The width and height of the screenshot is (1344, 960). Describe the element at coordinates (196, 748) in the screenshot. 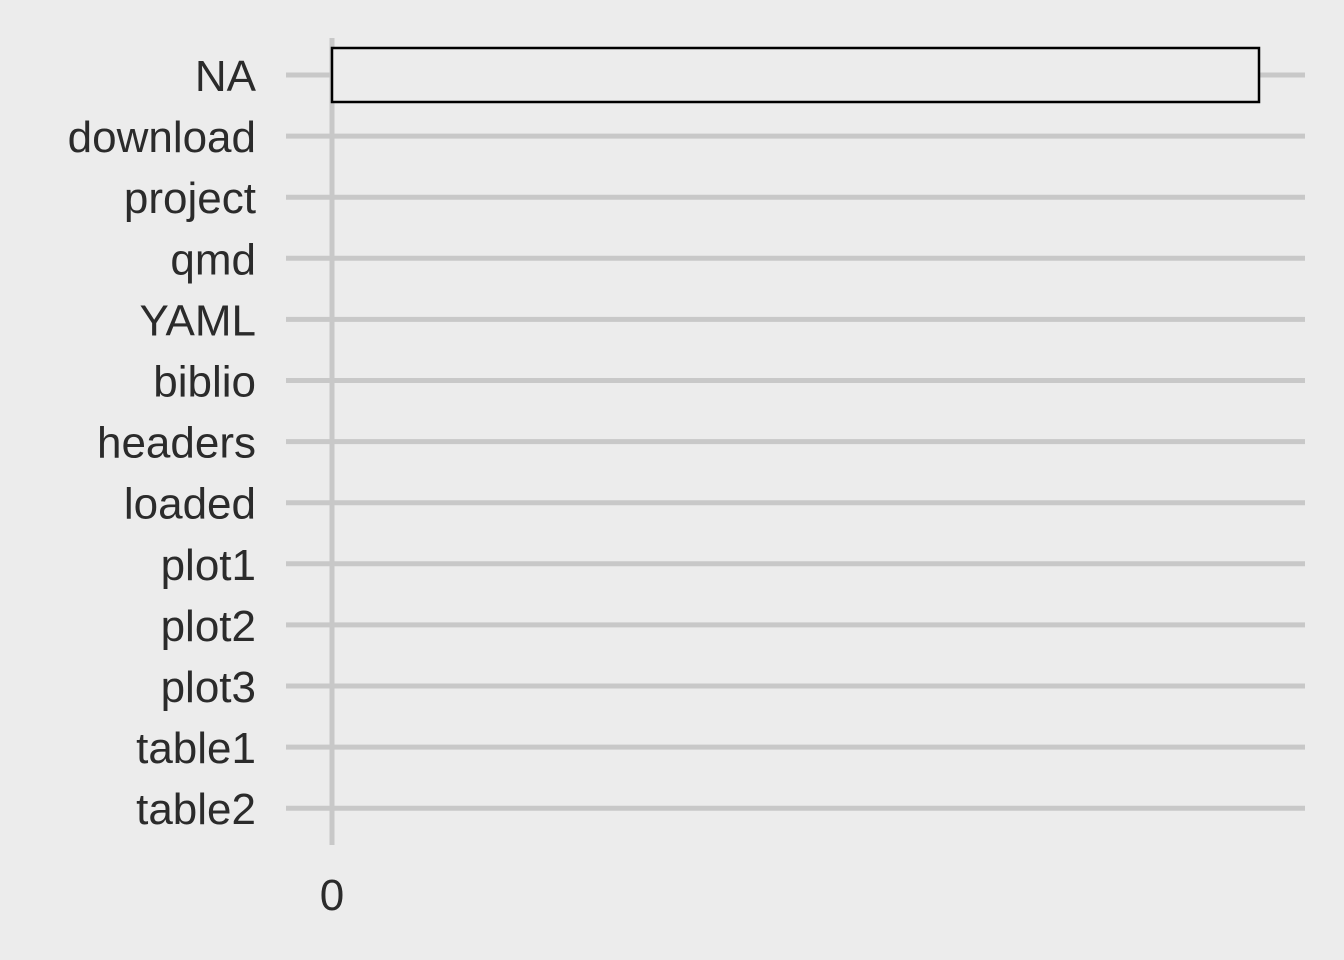

I see `y-tick-label: table1` at that location.